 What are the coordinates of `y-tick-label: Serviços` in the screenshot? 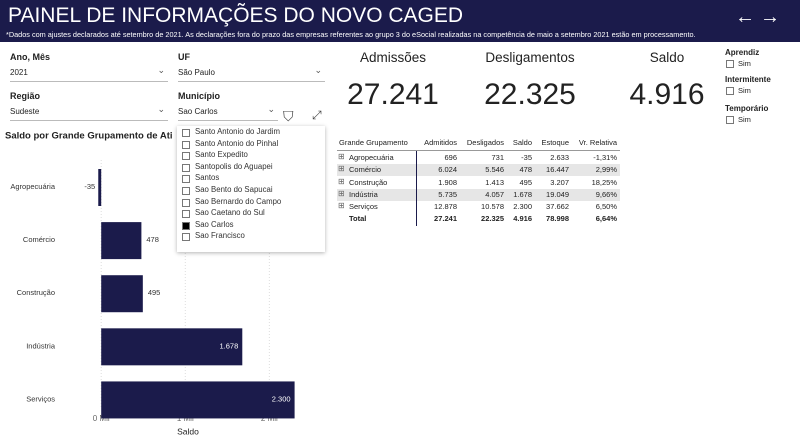 It's located at (40, 398).